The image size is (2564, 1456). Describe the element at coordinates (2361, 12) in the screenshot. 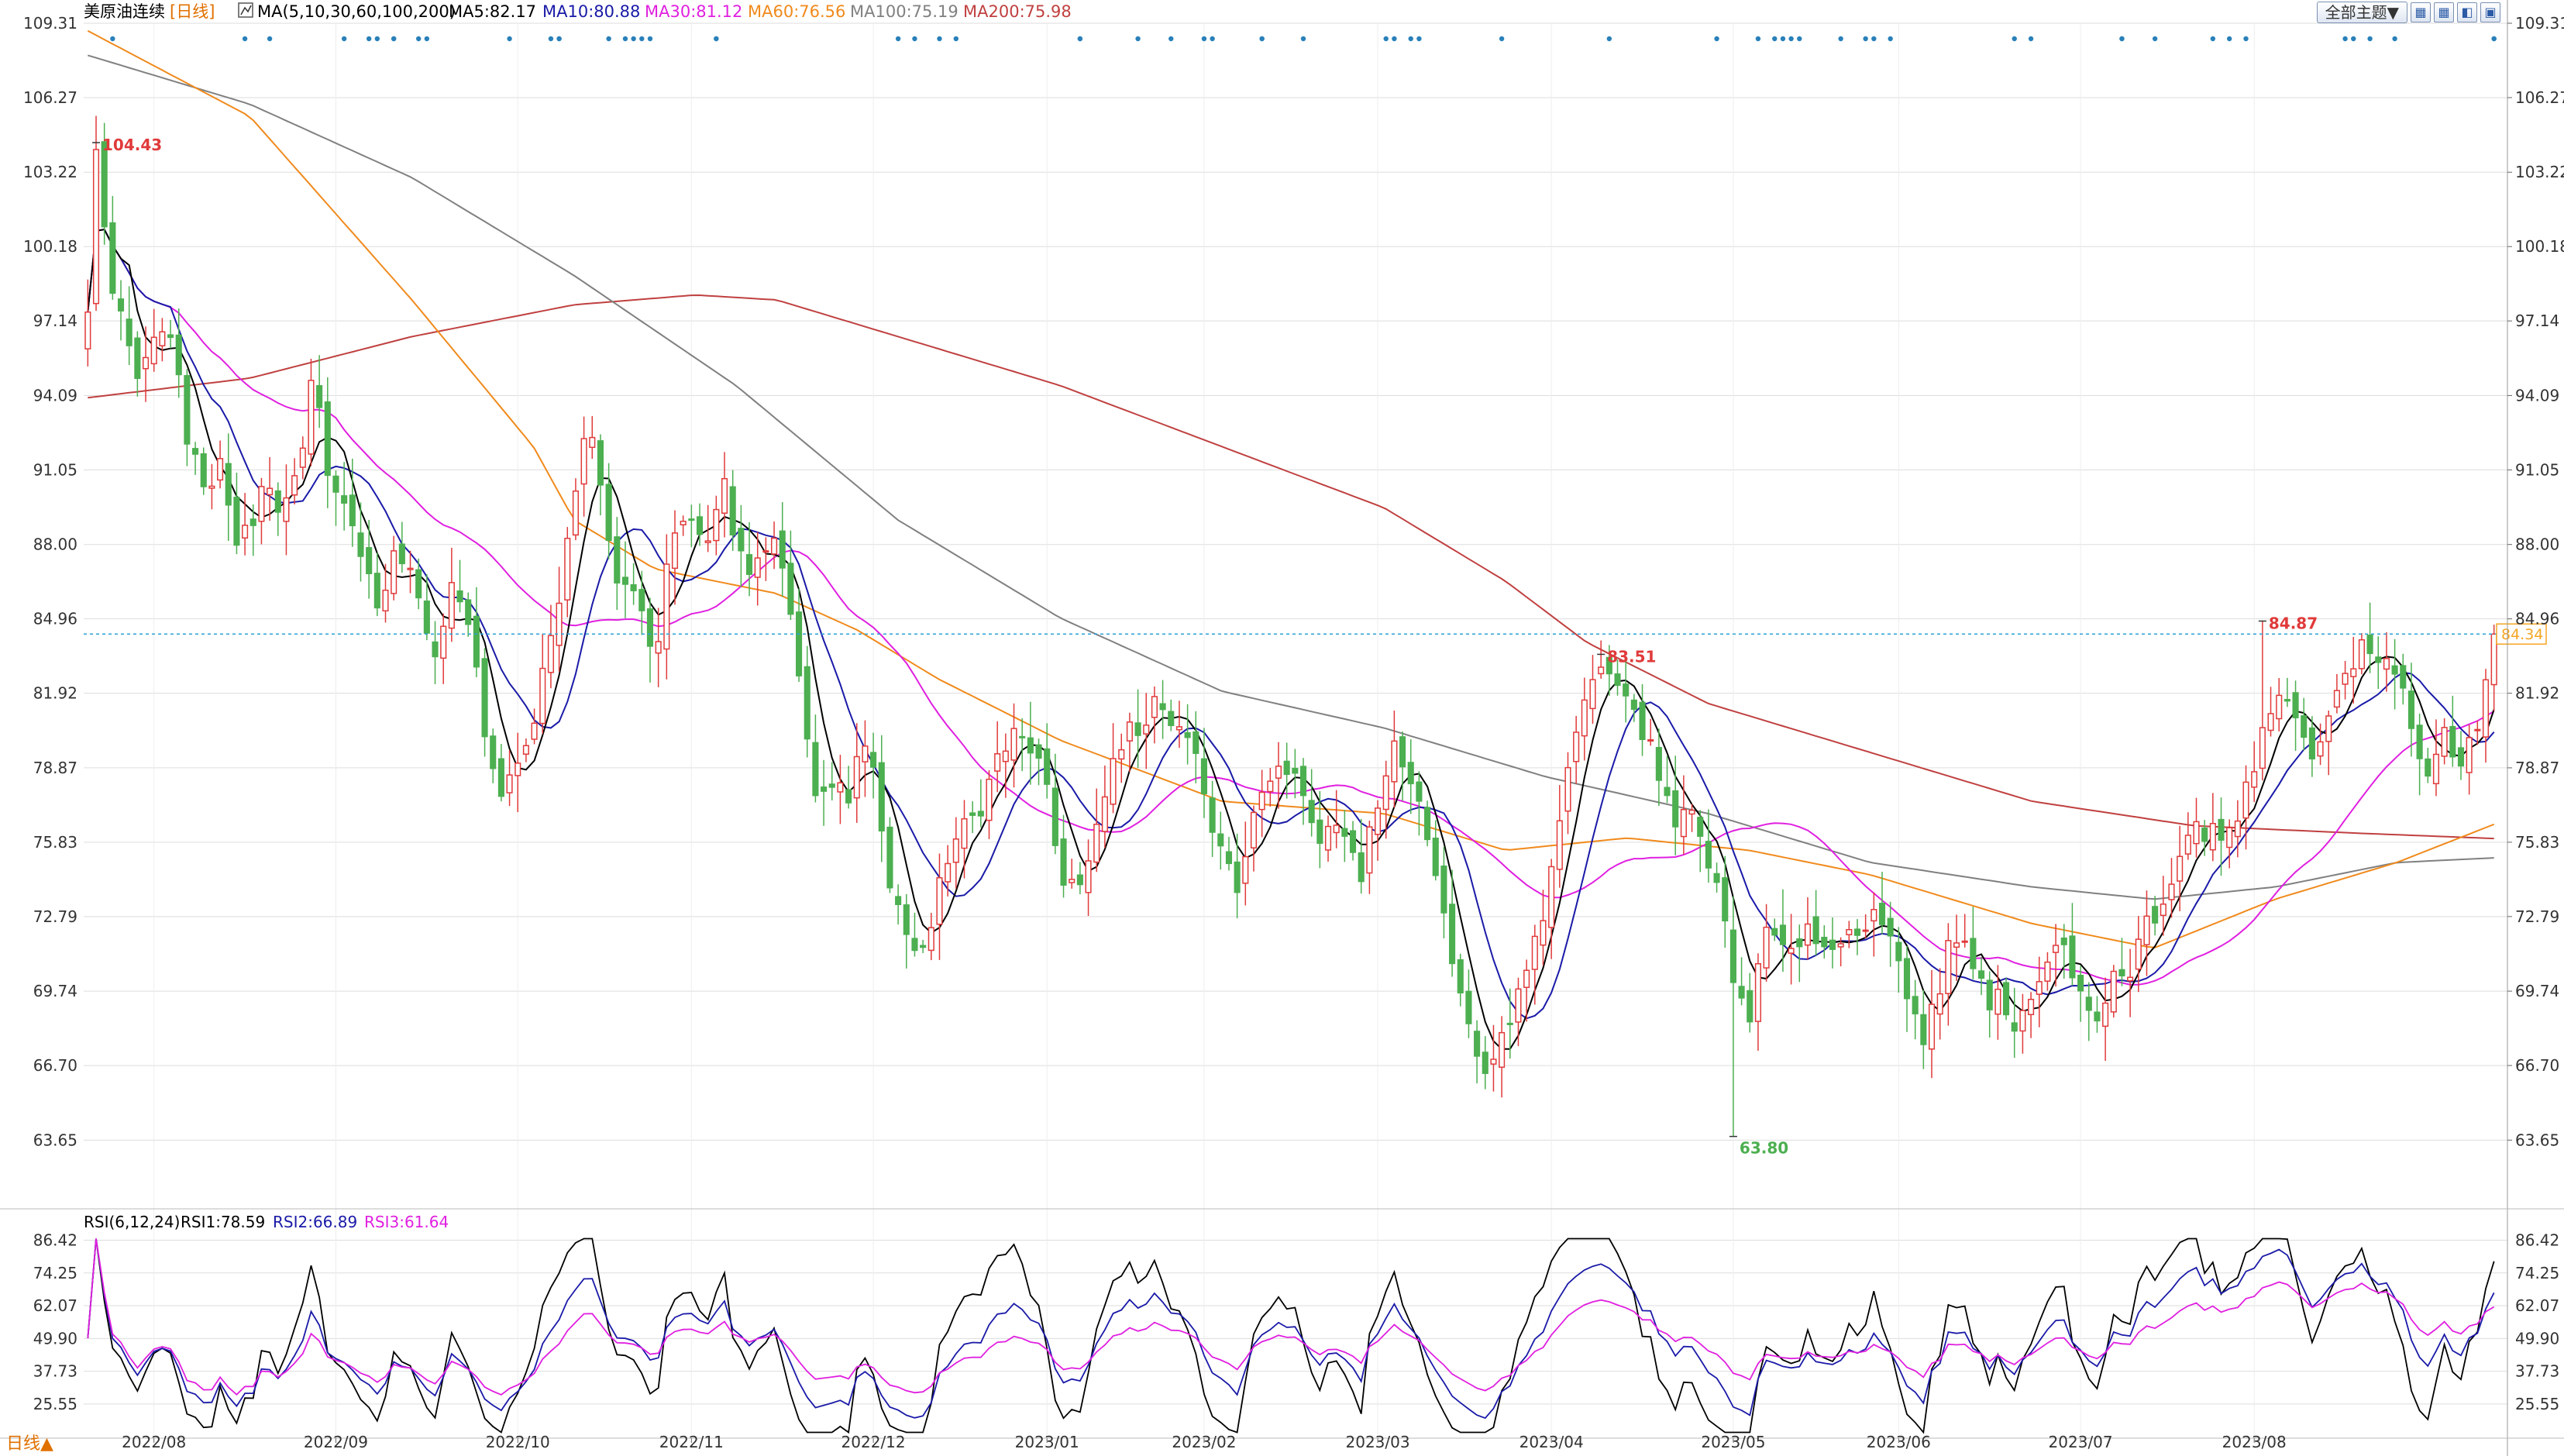

I see `theme-select-button: 全部主题▼` at that location.